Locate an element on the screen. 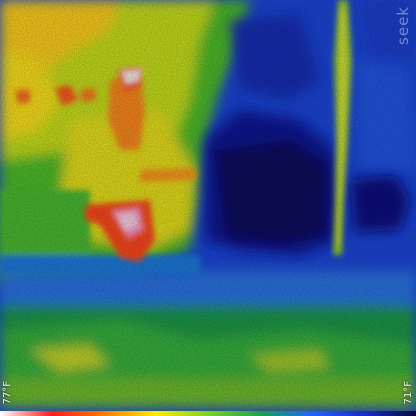 This screenshot has width=416, height=416. max-temperature-label: 77°F is located at coordinates (7, 392).